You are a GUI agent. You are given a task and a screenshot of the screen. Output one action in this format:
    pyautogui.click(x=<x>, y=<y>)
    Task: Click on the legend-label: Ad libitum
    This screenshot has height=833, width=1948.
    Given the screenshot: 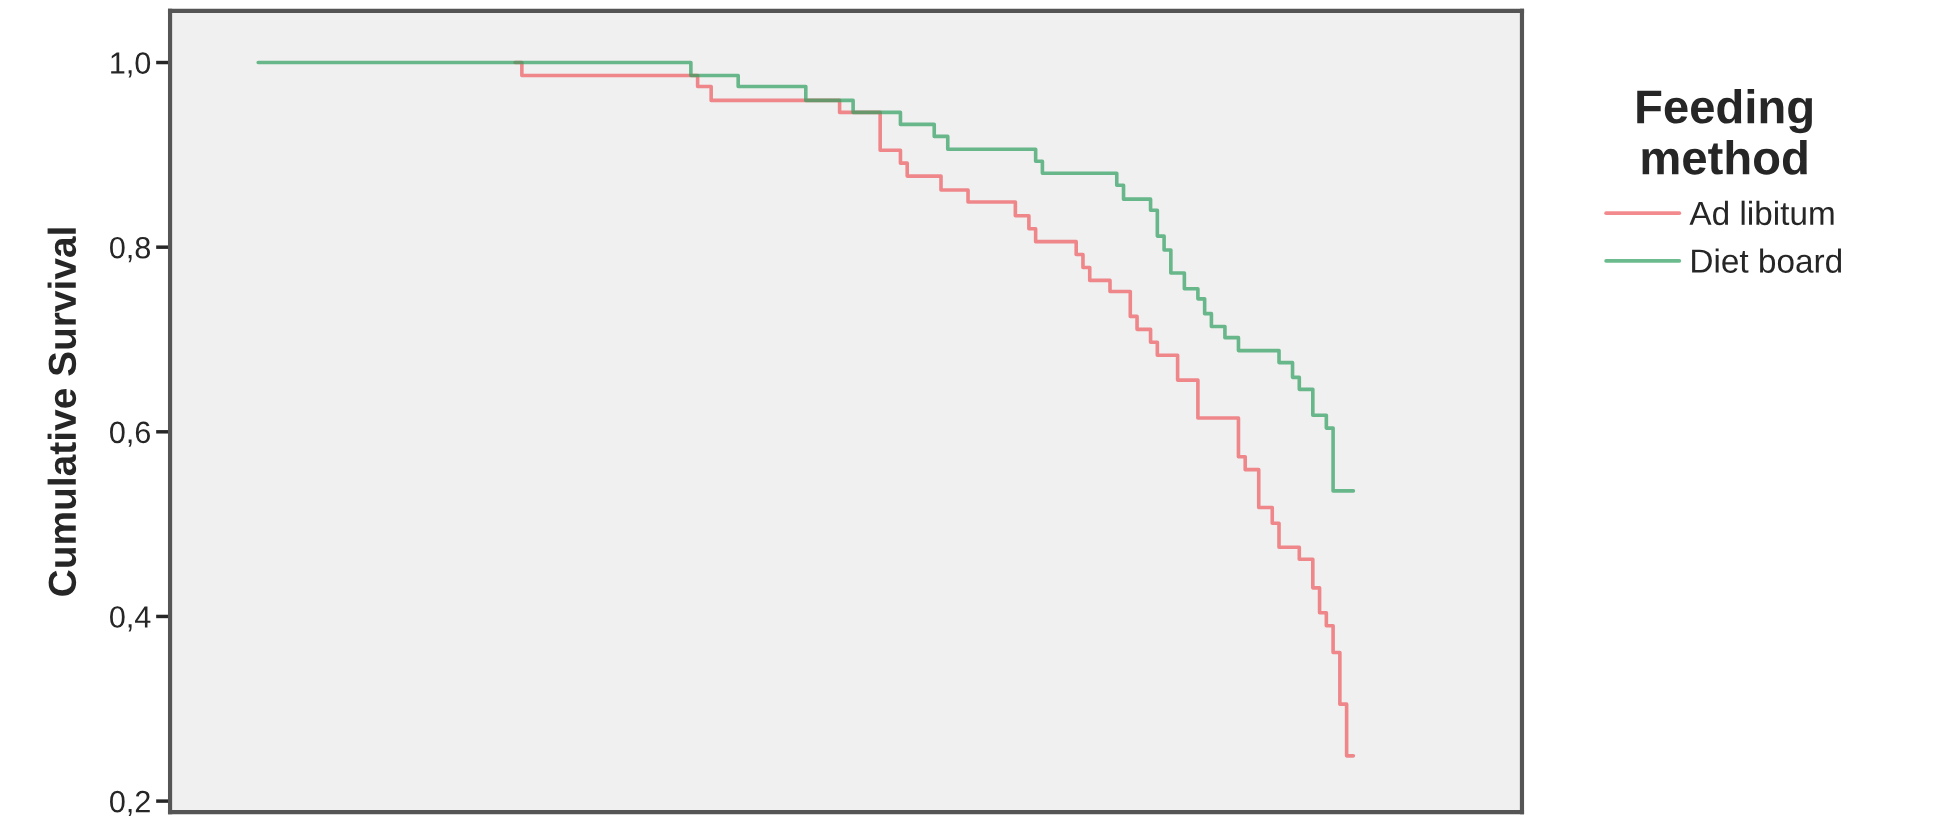 What is the action you would take?
    pyautogui.click(x=1761, y=213)
    